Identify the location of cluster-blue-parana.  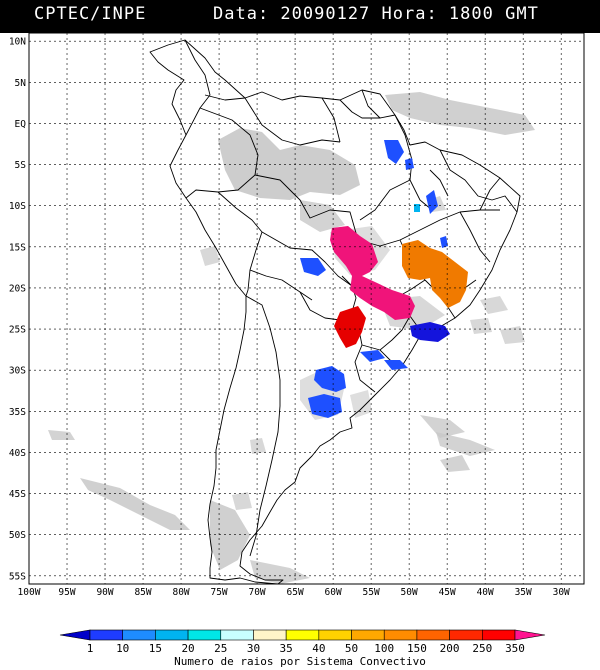
(430, 332).